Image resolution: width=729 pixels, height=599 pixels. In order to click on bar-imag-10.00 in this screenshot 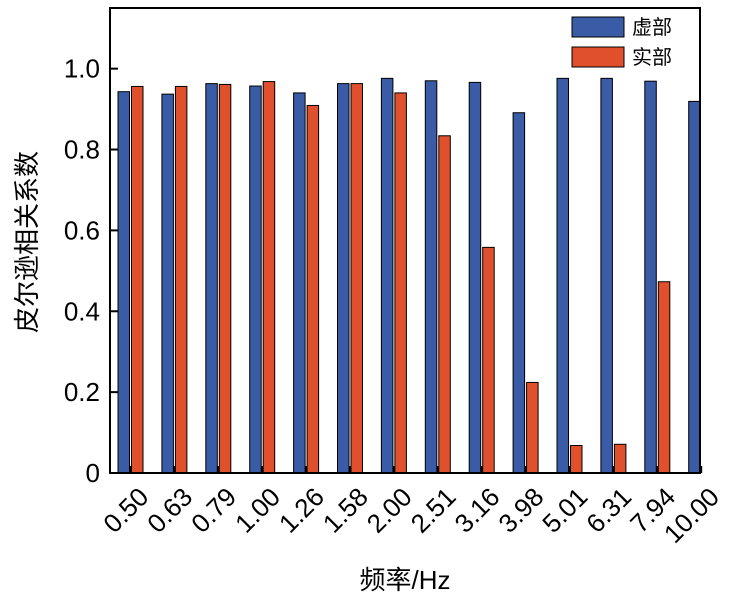, I will do `click(694, 287)`.